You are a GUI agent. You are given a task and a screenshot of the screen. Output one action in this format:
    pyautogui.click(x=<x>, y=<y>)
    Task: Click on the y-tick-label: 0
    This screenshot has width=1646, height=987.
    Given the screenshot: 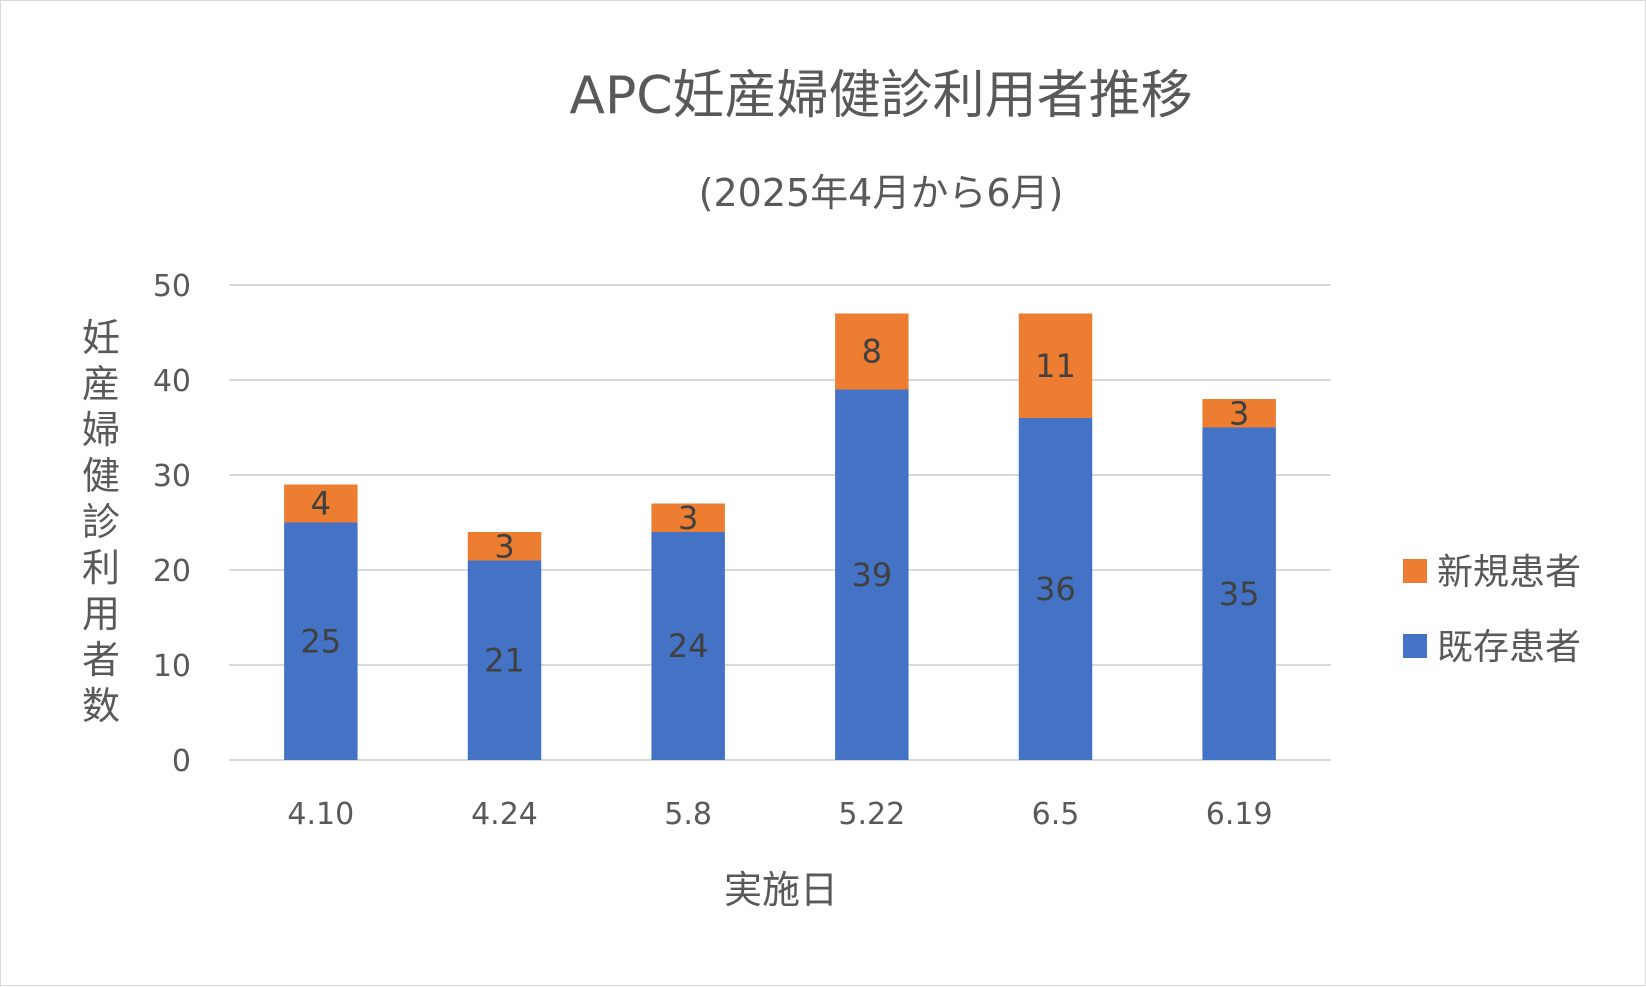 What is the action you would take?
    pyautogui.click(x=181, y=761)
    